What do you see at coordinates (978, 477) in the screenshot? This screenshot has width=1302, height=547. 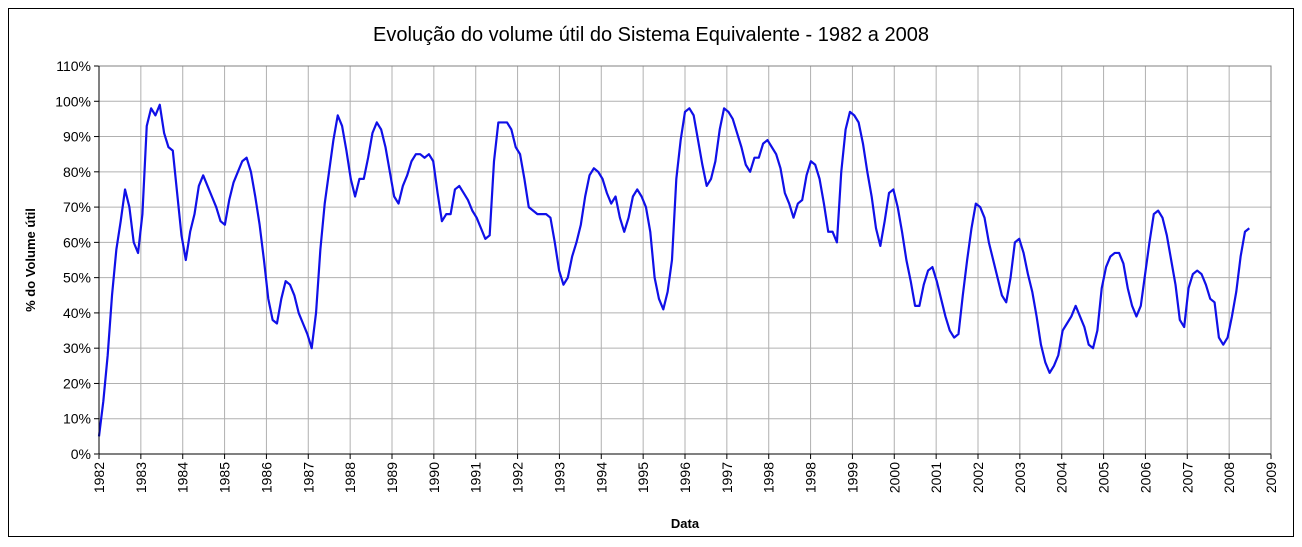 I see `x-tick-label: 2002` at bounding box center [978, 477].